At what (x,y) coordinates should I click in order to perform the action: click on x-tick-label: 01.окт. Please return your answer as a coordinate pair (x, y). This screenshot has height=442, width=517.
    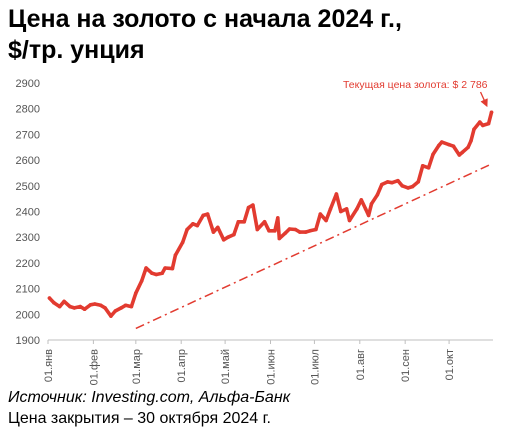
    Looking at the image, I should click on (450, 364).